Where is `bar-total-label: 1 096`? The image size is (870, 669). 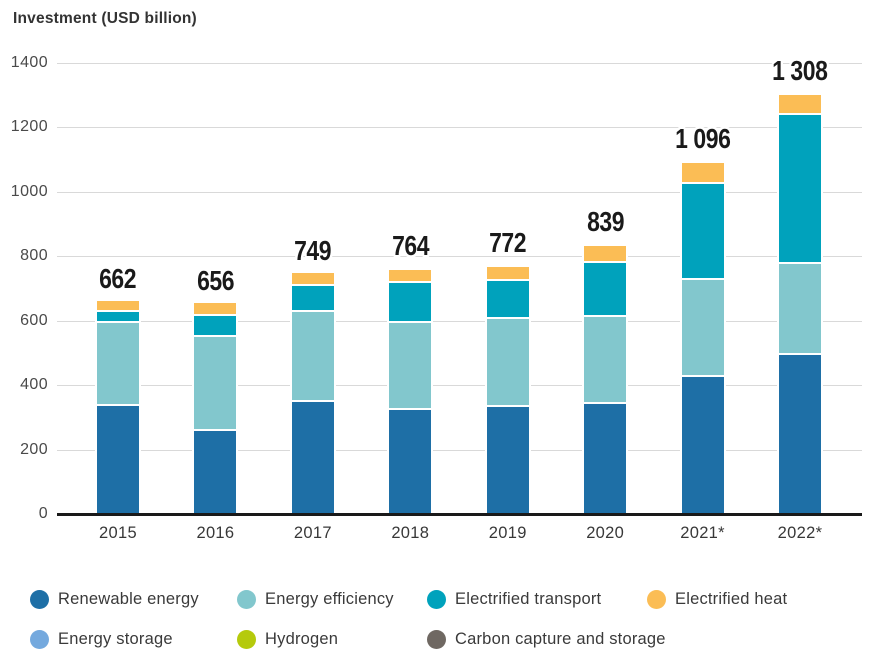 bar-total-label: 1 096 is located at coordinates (703, 139).